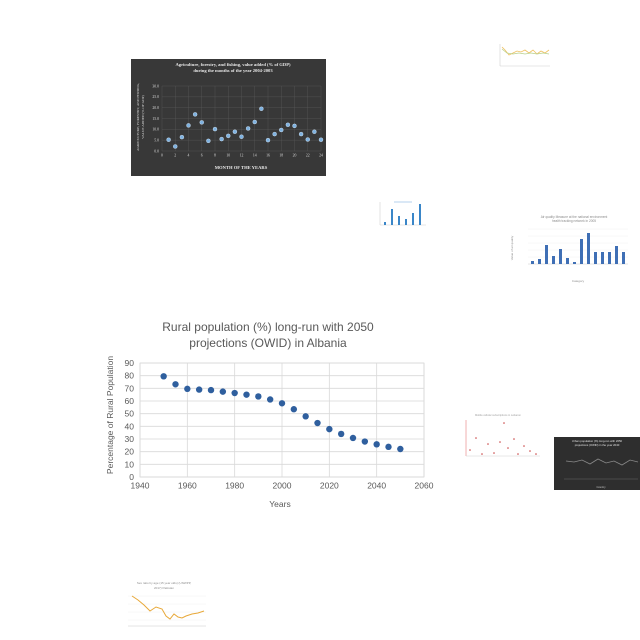 This screenshot has width=640, height=640. I want to click on rural-y-tick: 20, so click(130, 452).